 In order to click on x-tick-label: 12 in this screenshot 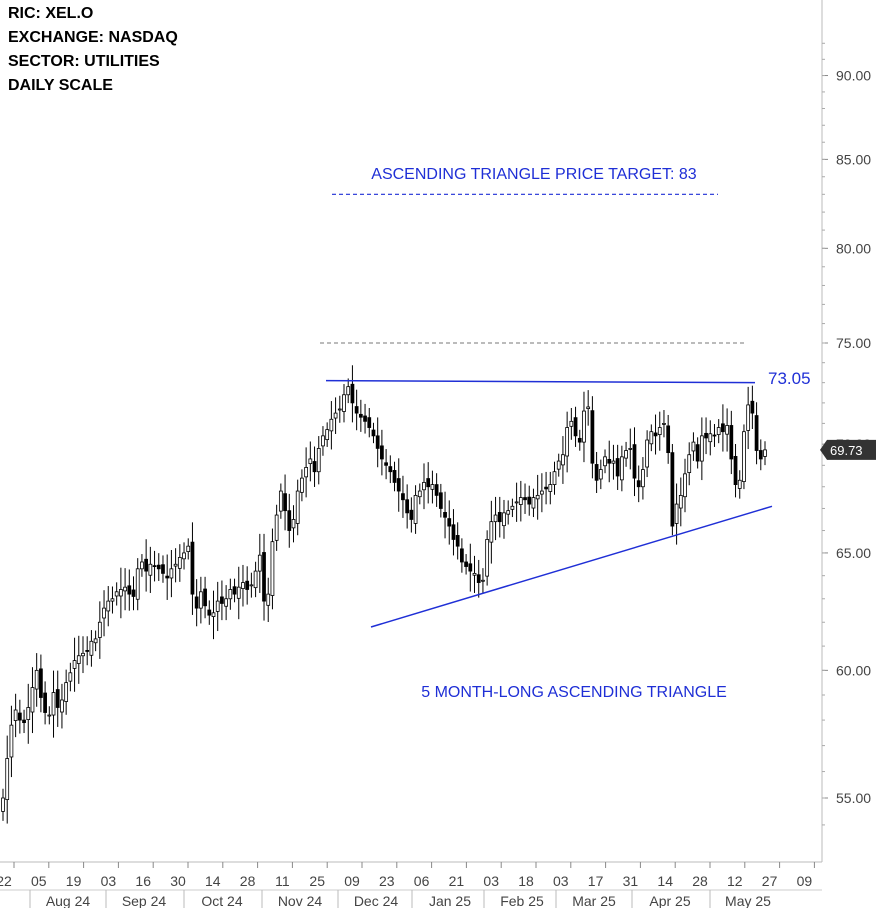, I will do `click(735, 881)`.